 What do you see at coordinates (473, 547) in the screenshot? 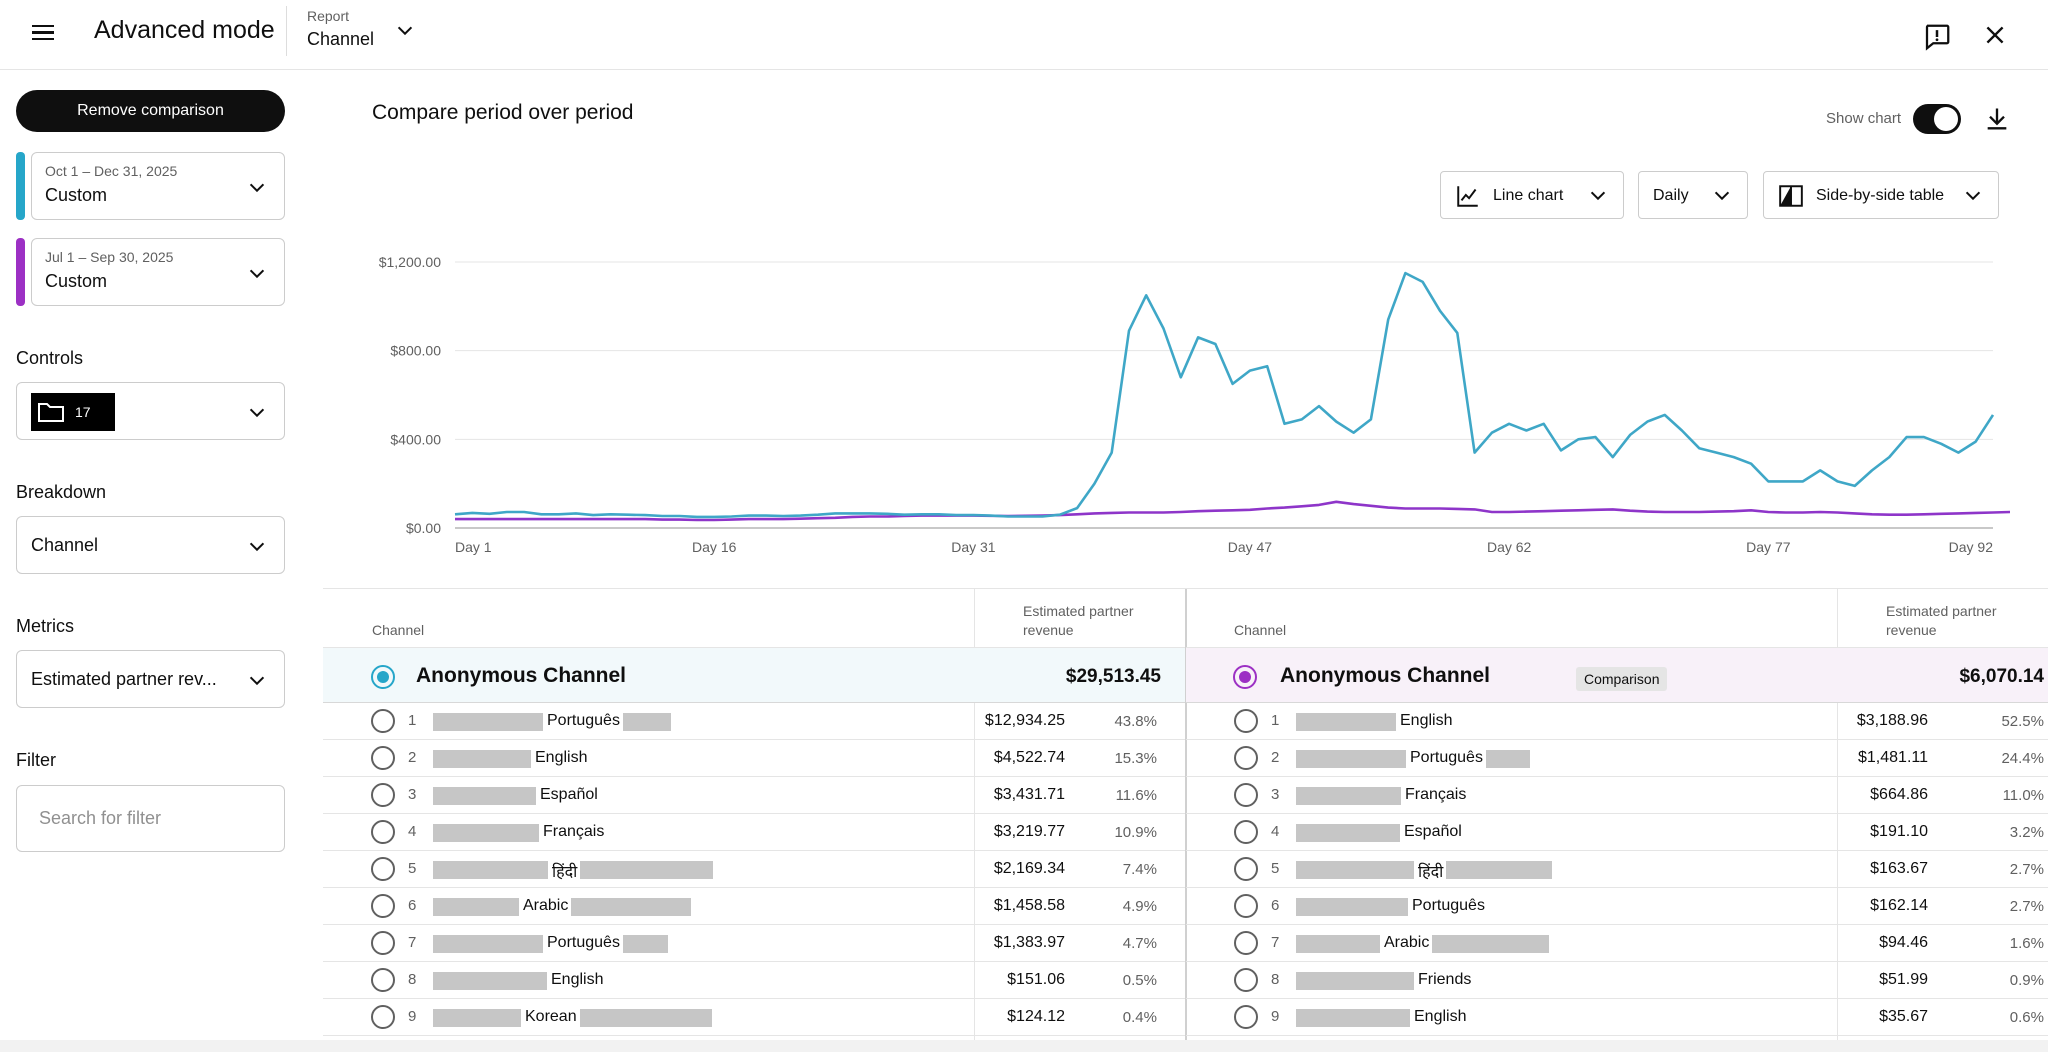
I see `x-tick-label: Day 1` at bounding box center [473, 547].